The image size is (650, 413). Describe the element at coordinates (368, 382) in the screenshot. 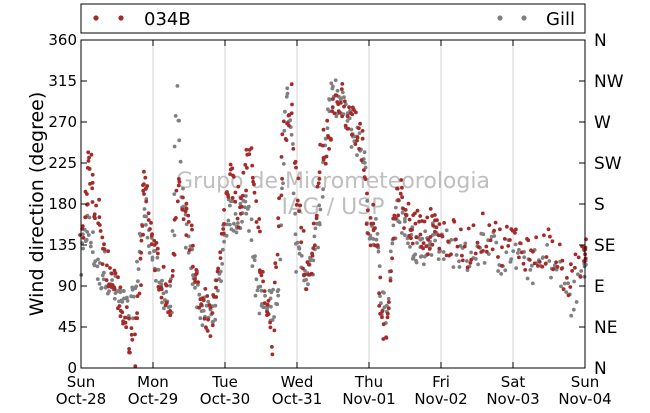

I see `x-tick-label-day: Thu` at that location.